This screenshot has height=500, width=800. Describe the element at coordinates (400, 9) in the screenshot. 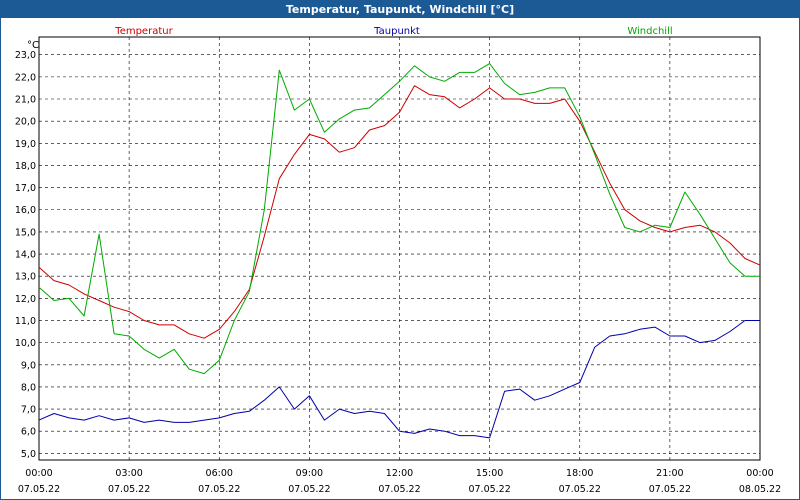

I see `chart-title: Temperatur, Taupunkt, Windchill [°C]` at that location.